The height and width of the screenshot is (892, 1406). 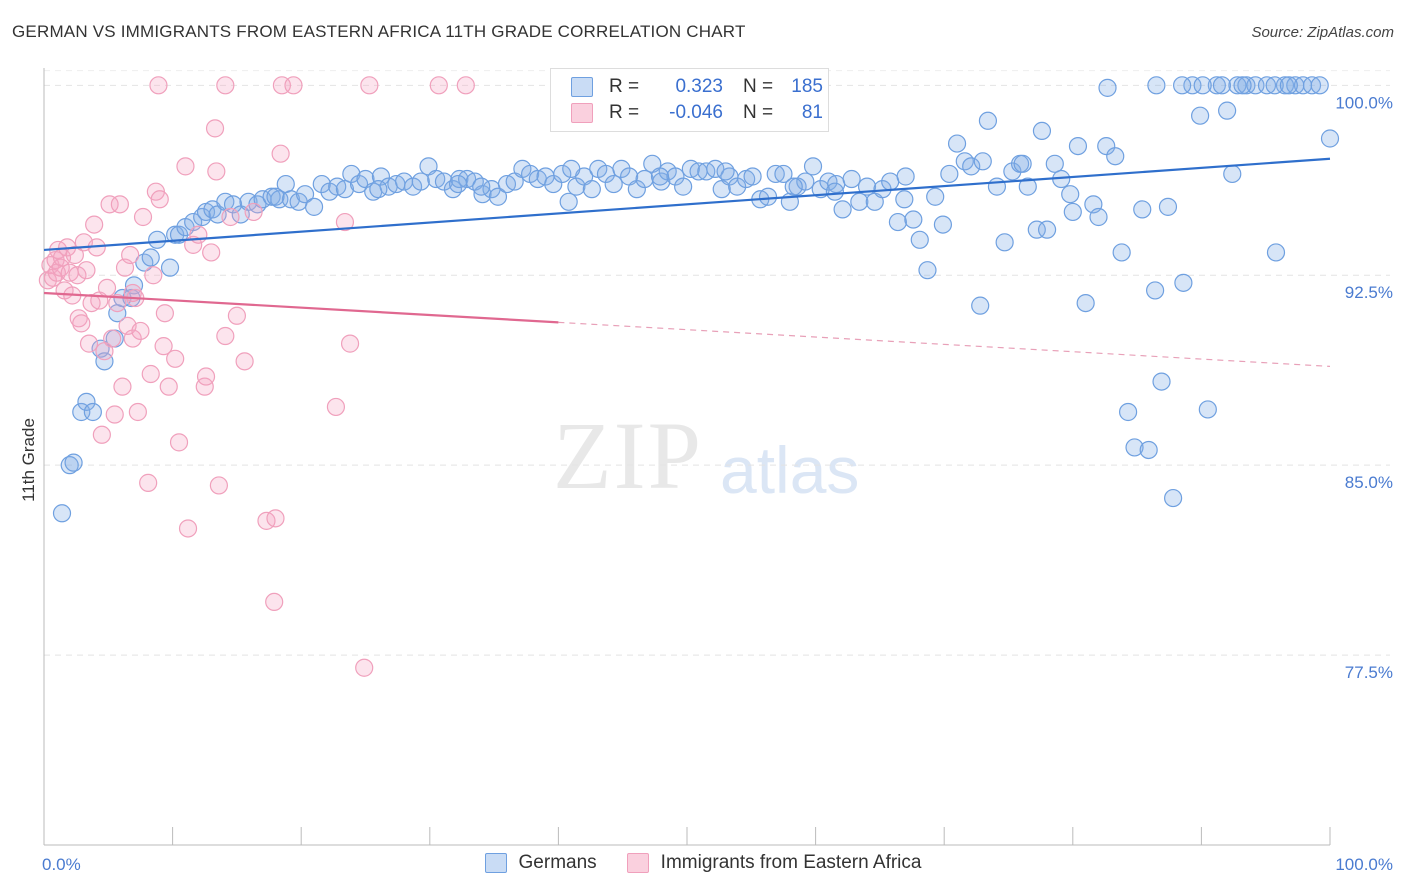 What do you see at coordinates (301, 307) in the screenshot?
I see `trend-line-eastern-africa` at bounding box center [301, 307].